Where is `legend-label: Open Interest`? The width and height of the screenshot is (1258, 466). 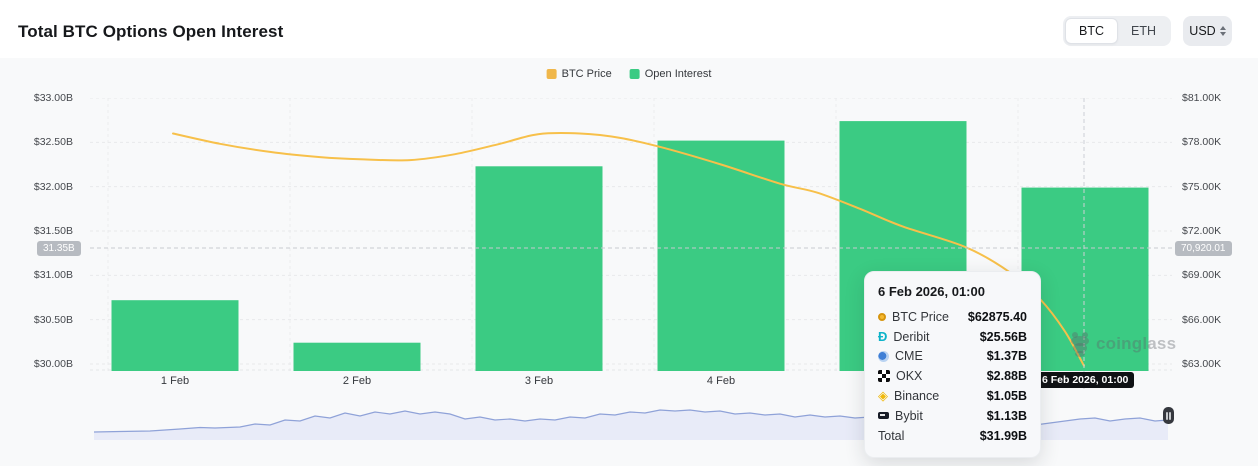 legend-label: Open Interest is located at coordinates (678, 74).